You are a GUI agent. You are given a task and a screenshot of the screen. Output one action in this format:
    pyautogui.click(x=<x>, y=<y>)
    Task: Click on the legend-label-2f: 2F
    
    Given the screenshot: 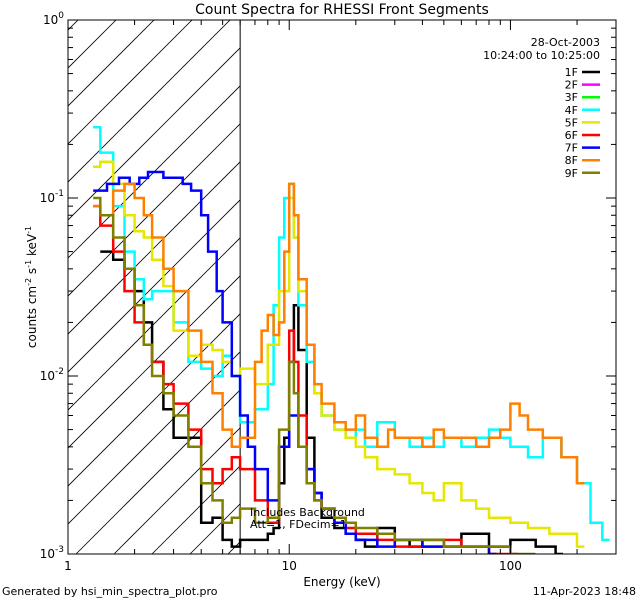 What is the action you would take?
    pyautogui.click(x=571, y=85)
    